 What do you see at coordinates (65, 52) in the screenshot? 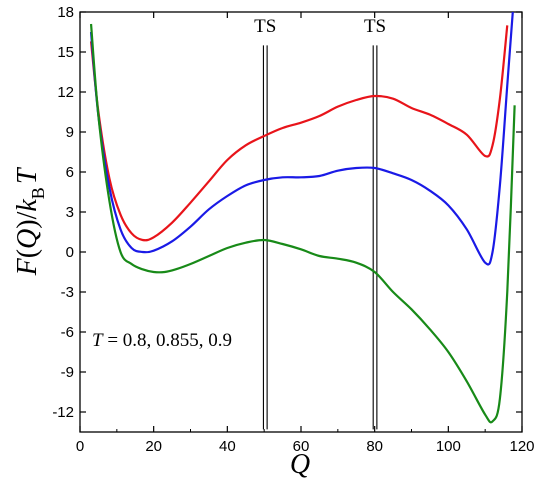
I see `y-tick-label: 15` at bounding box center [65, 52].